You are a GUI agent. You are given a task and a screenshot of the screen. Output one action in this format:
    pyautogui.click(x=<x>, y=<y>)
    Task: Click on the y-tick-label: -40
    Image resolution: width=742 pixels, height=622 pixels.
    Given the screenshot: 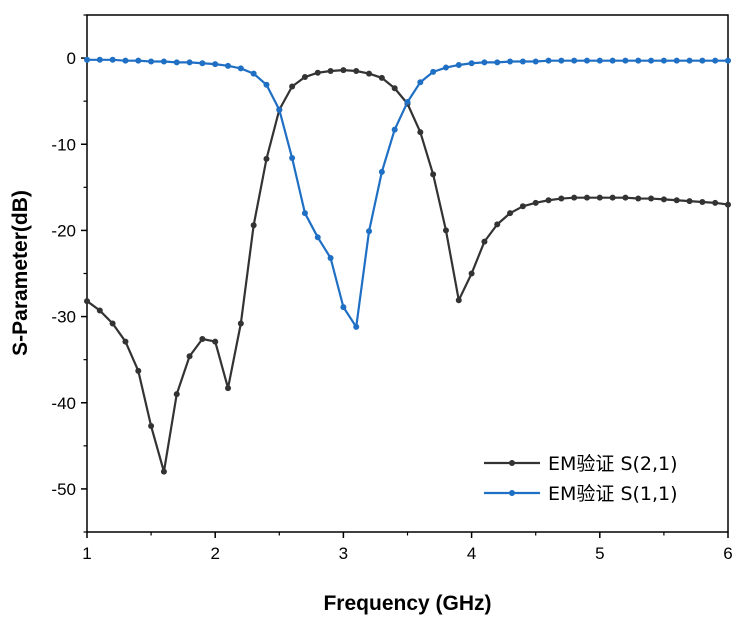 What is the action you would take?
    pyautogui.click(x=63, y=403)
    